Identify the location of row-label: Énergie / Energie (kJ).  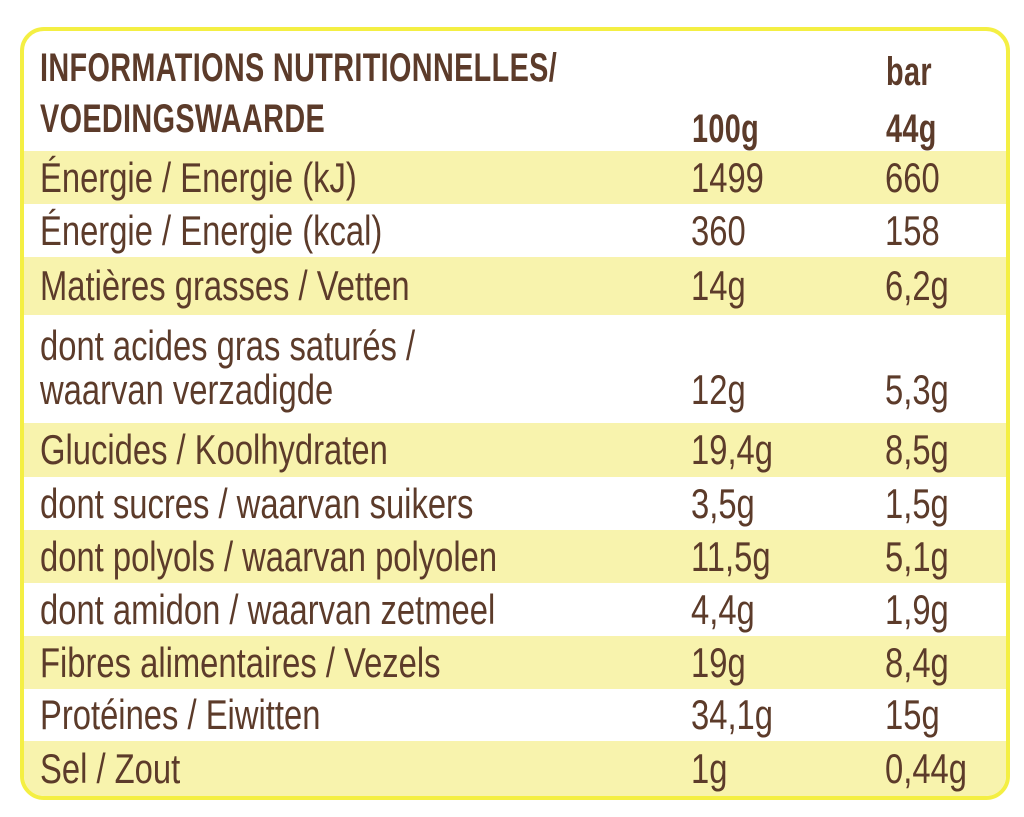
(198, 177).